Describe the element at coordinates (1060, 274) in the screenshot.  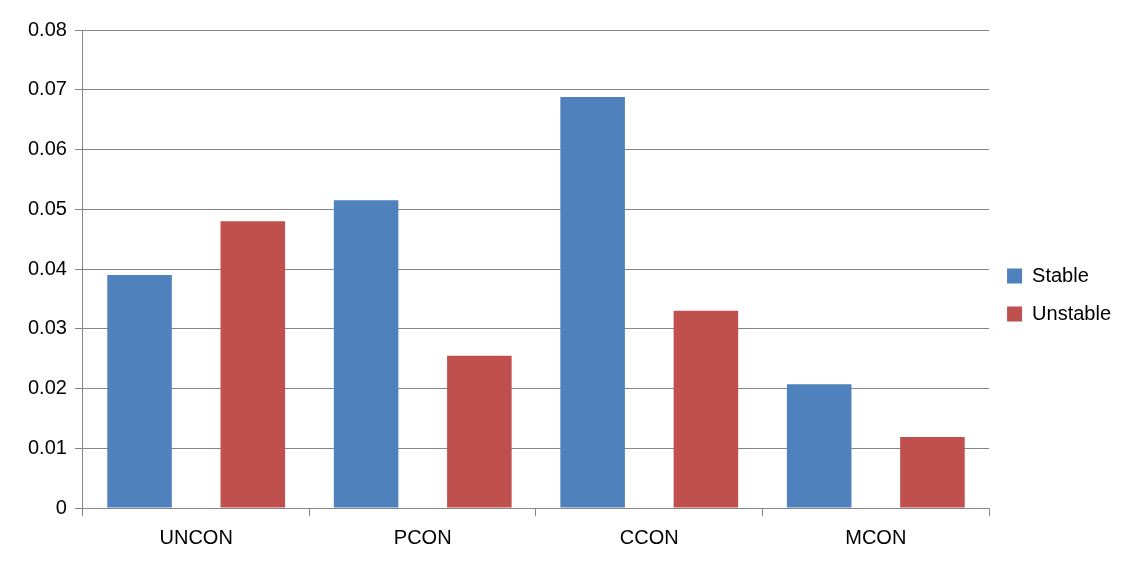
I see `legend-label: Stable` at that location.